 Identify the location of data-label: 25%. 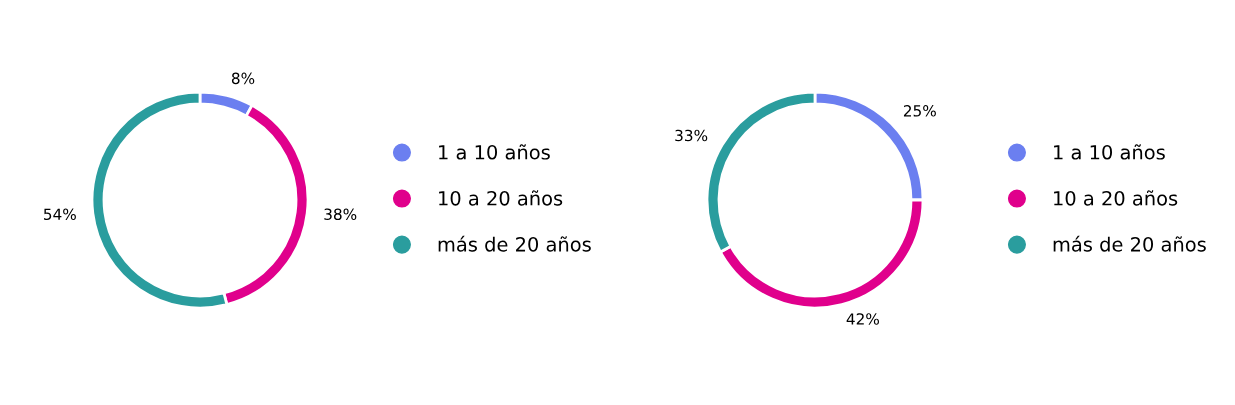
(919, 111).